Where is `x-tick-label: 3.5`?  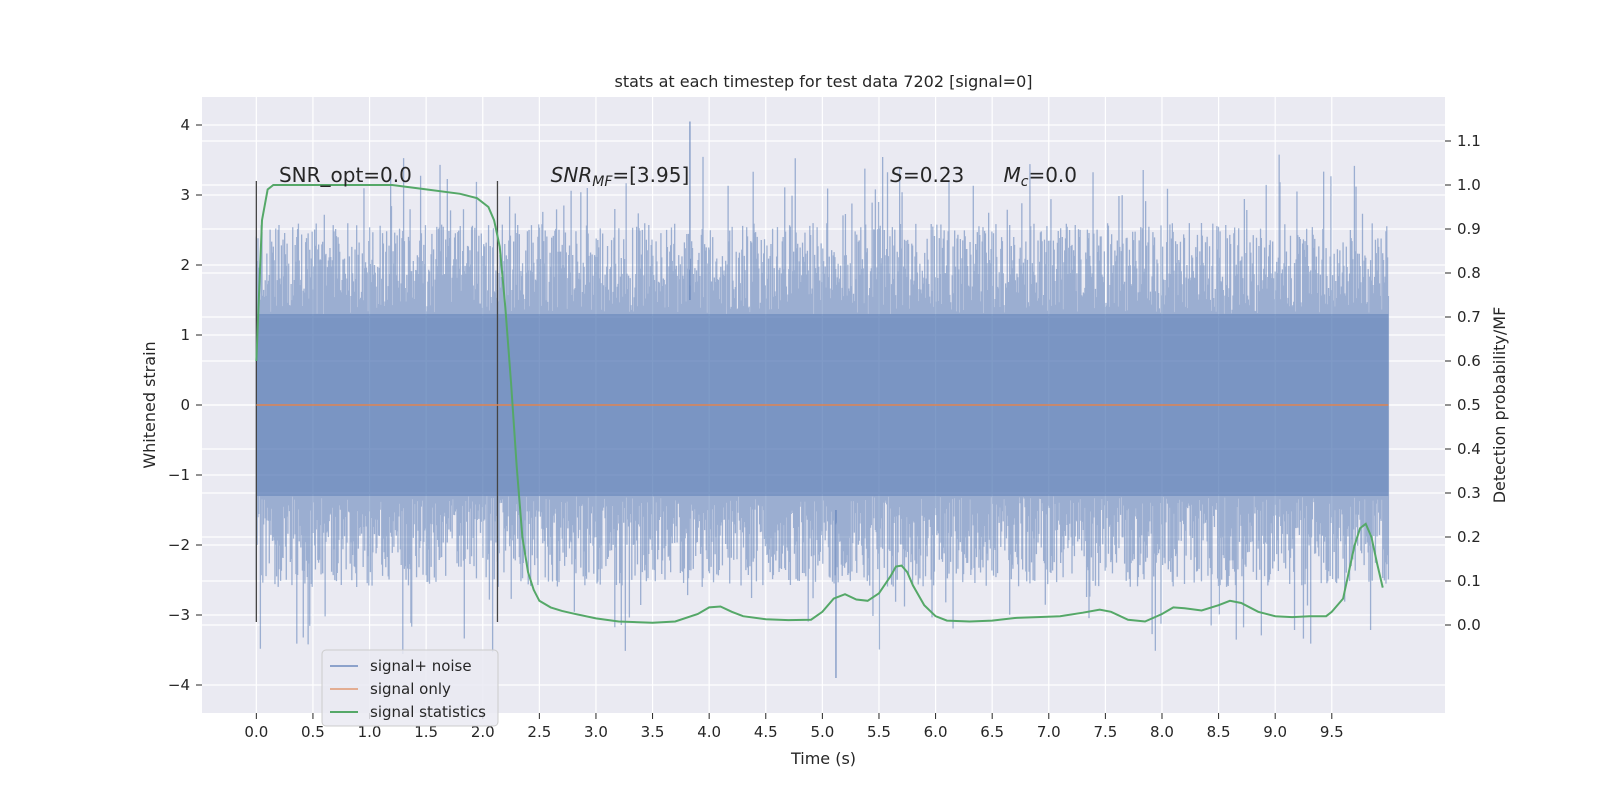 x-tick-label: 3.5 is located at coordinates (653, 732).